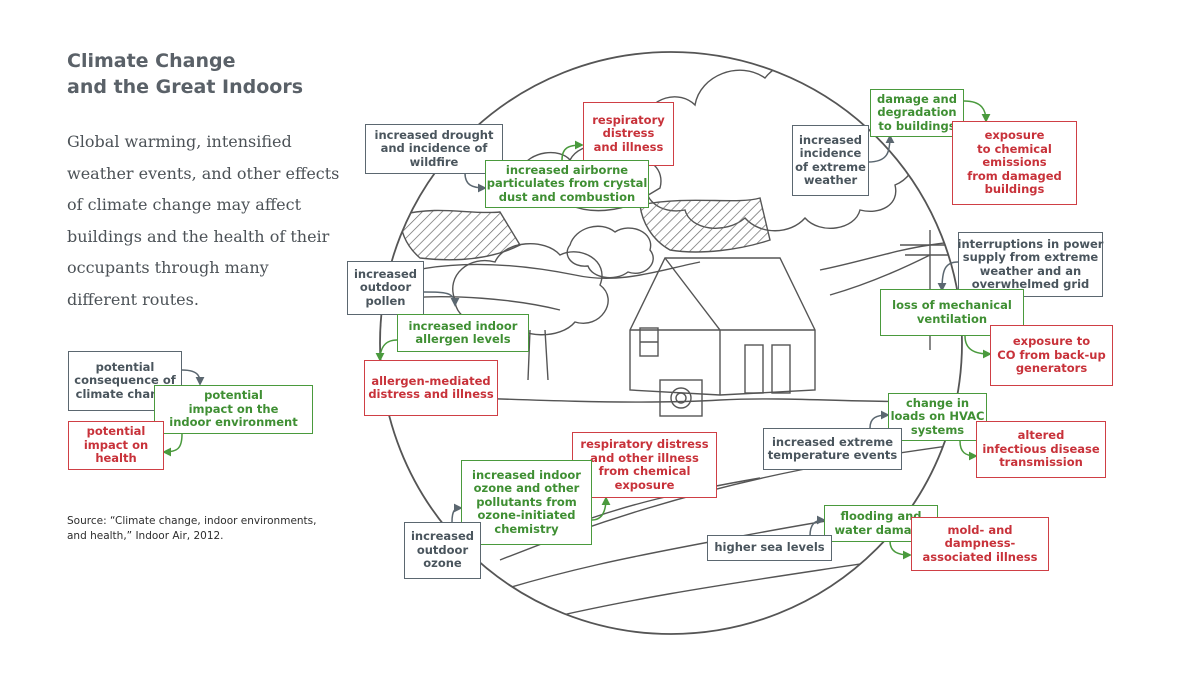 This screenshot has height=683, width=1200. Describe the element at coordinates (151, 61) in the screenshot. I see `title-line: Climate Change` at that location.